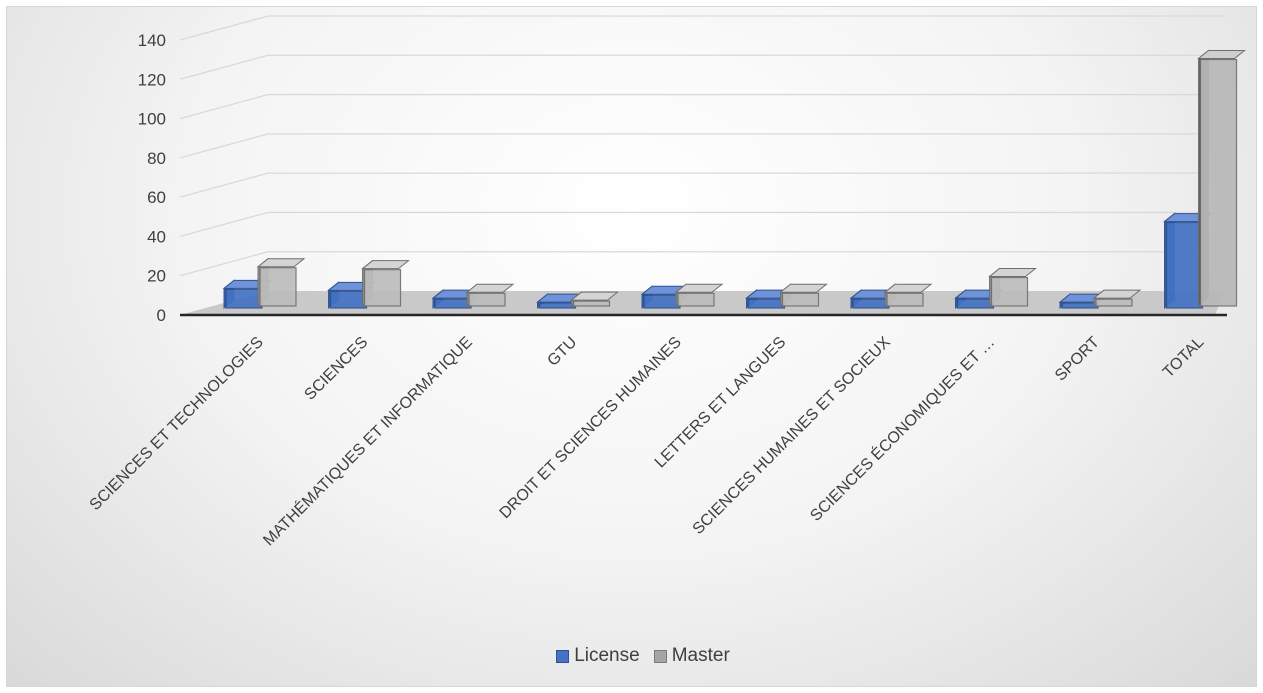  What do you see at coordinates (156, 236) in the screenshot?
I see `y-tick-label: 40` at bounding box center [156, 236].